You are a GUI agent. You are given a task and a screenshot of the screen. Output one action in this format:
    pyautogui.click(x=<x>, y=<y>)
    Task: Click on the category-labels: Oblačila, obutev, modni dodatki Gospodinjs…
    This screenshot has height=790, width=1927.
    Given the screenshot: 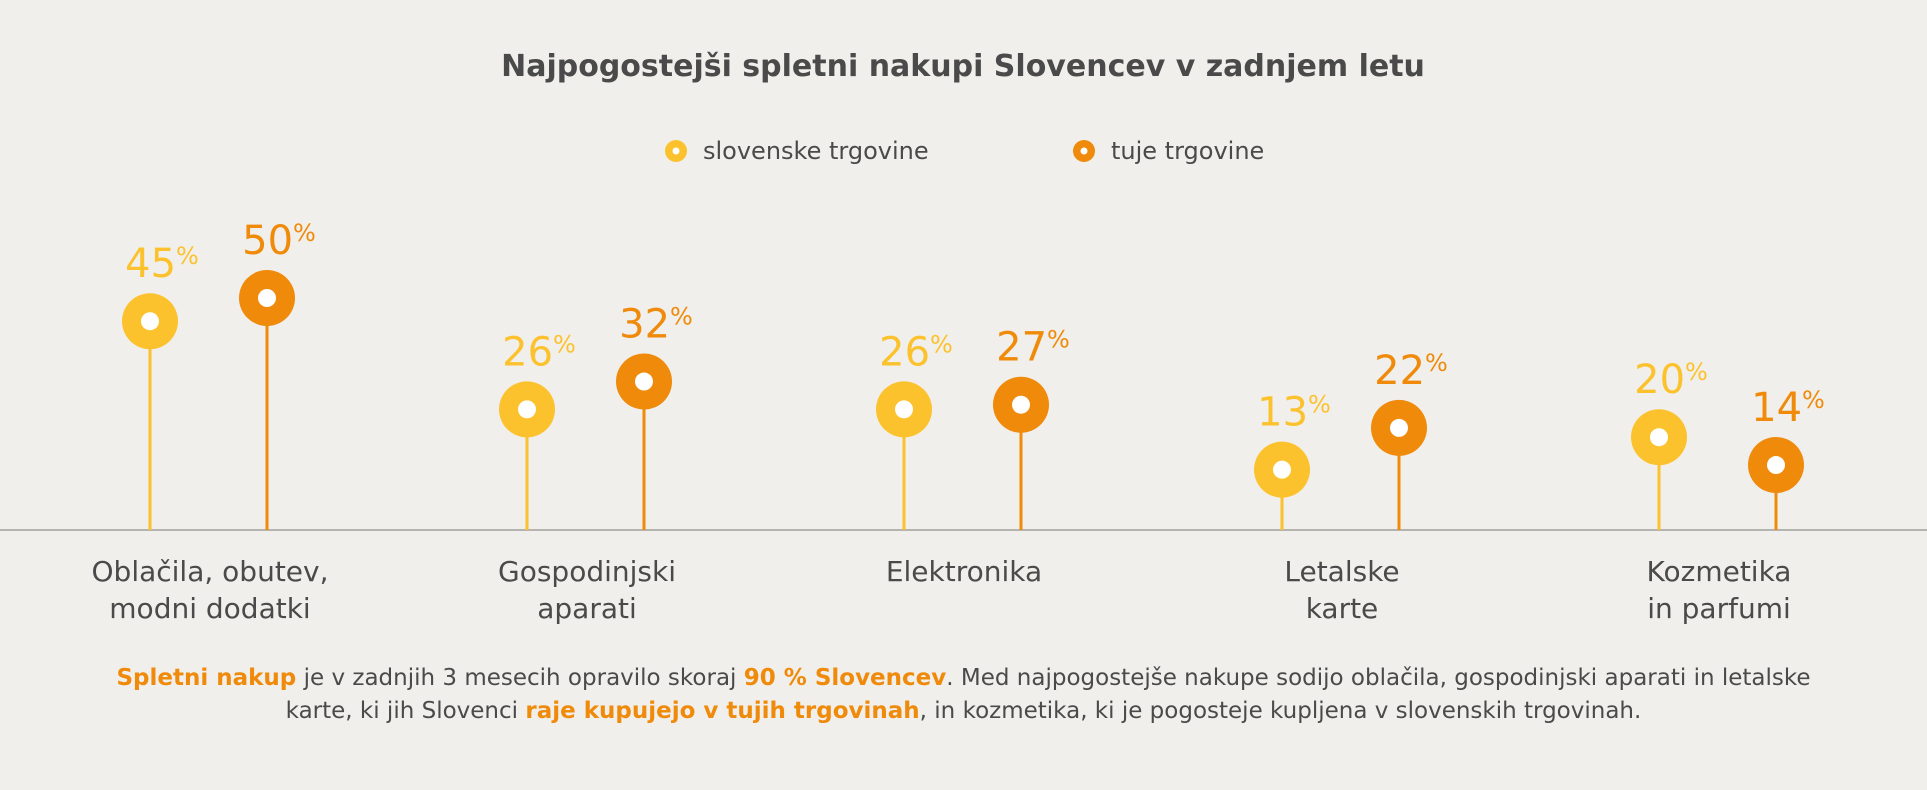 What is the action you would take?
    pyautogui.click(x=942, y=590)
    